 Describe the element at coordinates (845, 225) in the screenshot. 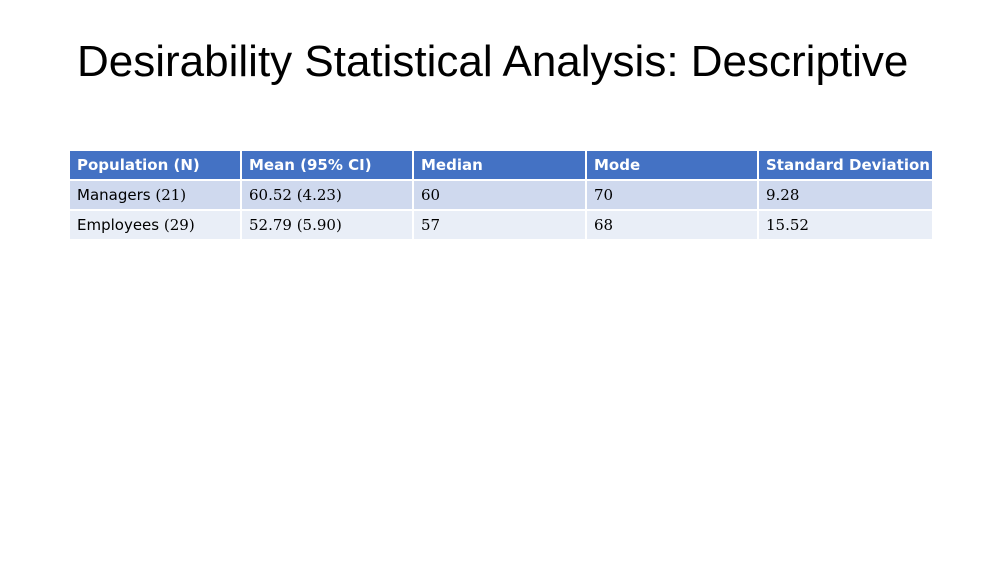

I see `cell-standard-deviation: 15.52` at that location.